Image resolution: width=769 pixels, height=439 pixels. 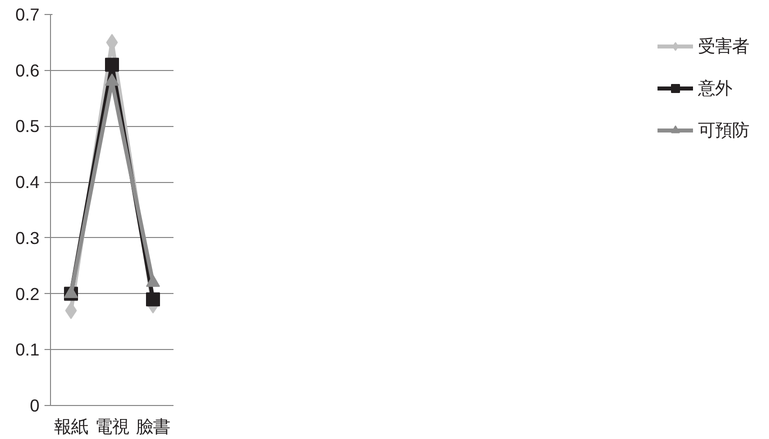 I want to click on y-tick-label: 0.2, so click(x=27, y=294).